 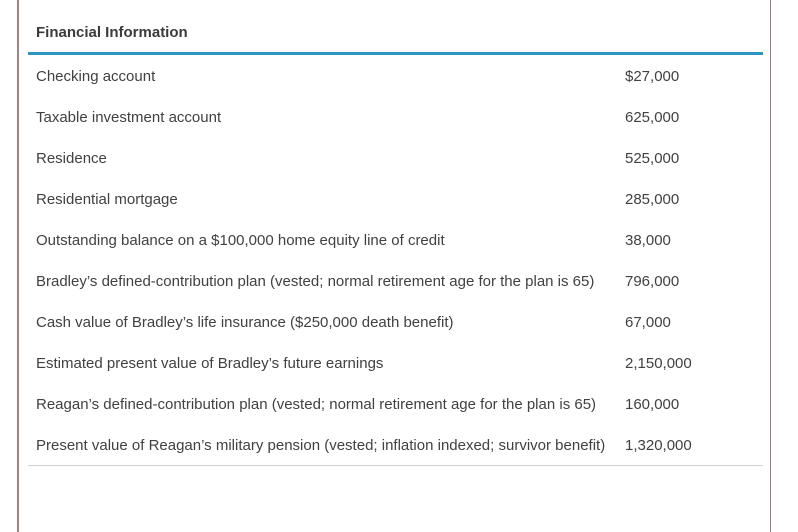 I want to click on row-value: 525,000, so click(x=652, y=158).